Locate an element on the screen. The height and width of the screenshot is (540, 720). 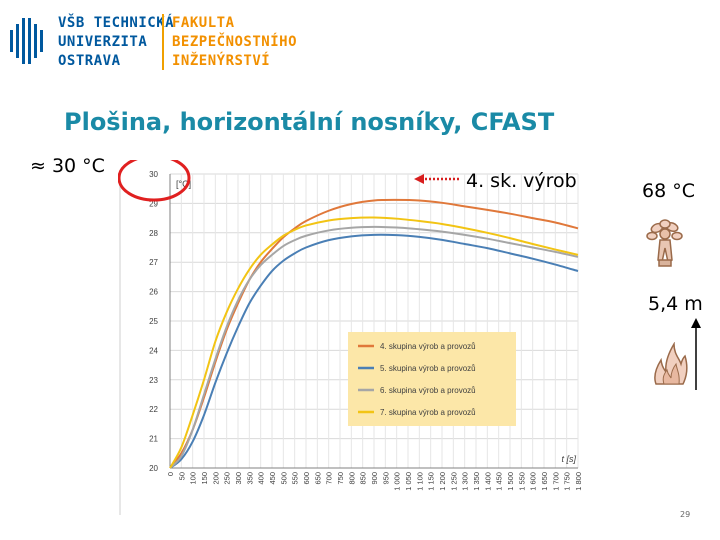
x-axis-label: t [s] is located at coordinates (568, 459).